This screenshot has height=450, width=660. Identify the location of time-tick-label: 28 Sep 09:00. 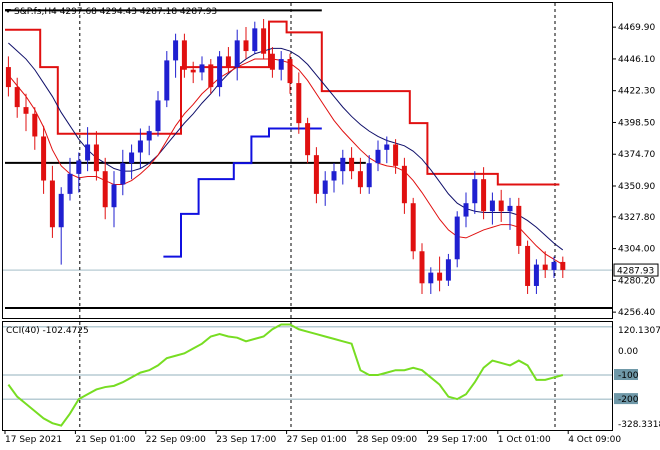
(387, 440).